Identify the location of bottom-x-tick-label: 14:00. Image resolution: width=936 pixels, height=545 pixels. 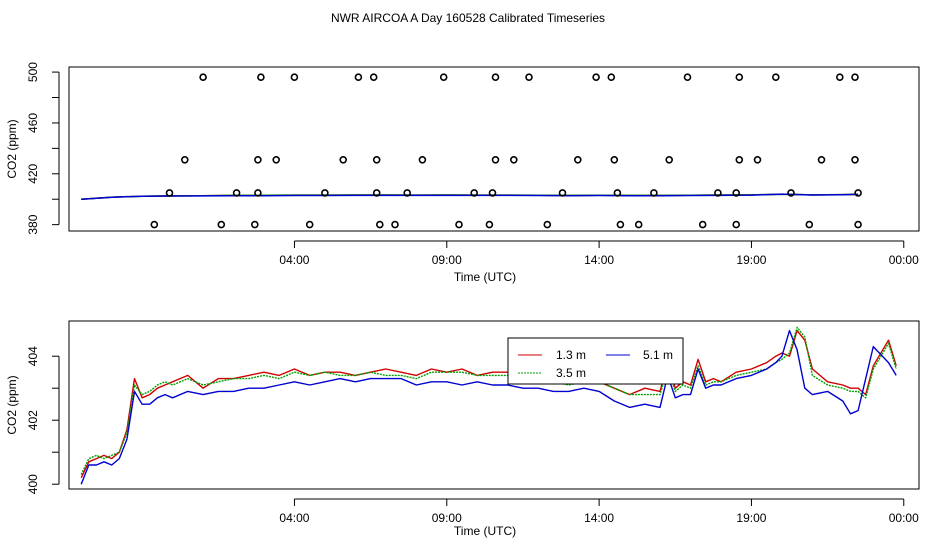
(599, 518).